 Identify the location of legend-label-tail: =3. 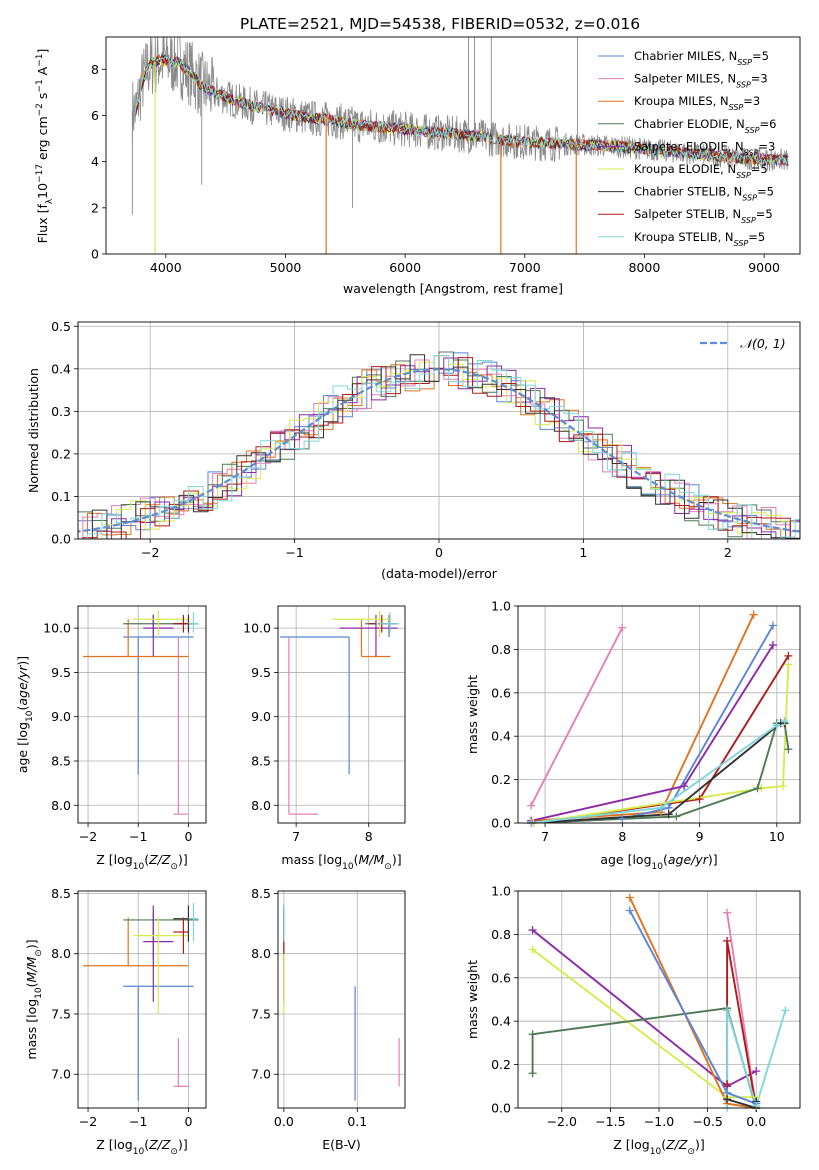
(766, 146).